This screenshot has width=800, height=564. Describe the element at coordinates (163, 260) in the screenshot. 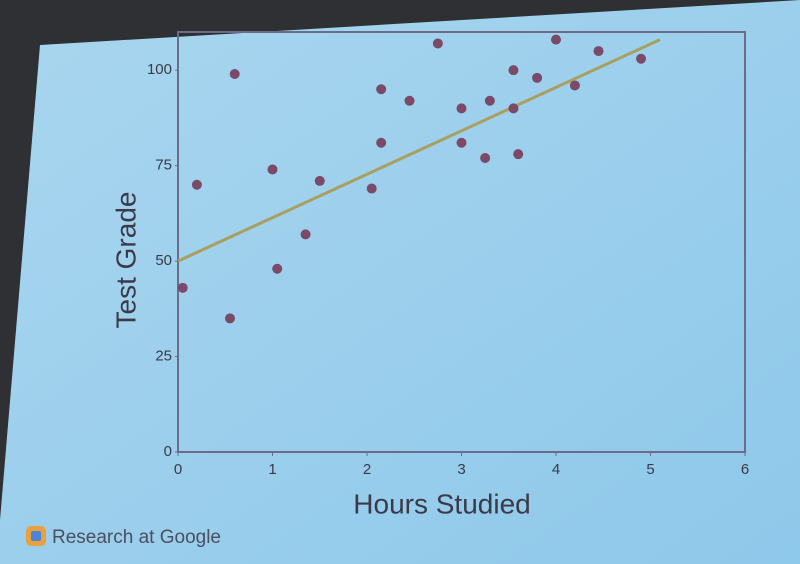

I see `y-tick-label: 50` at that location.